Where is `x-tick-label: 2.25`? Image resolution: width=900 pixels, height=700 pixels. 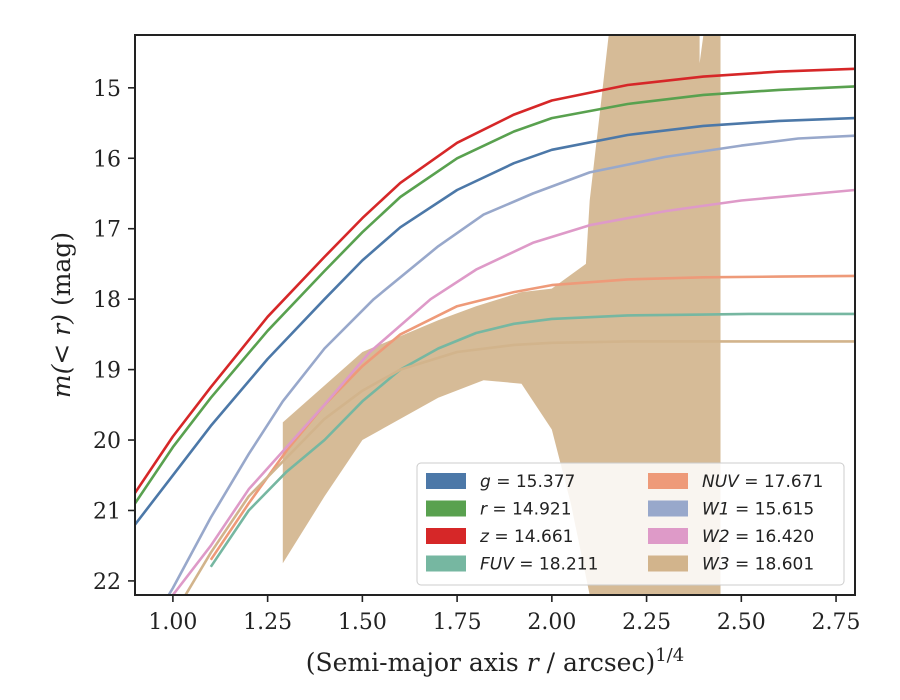 x-tick-label: 2.25 is located at coordinates (646, 622).